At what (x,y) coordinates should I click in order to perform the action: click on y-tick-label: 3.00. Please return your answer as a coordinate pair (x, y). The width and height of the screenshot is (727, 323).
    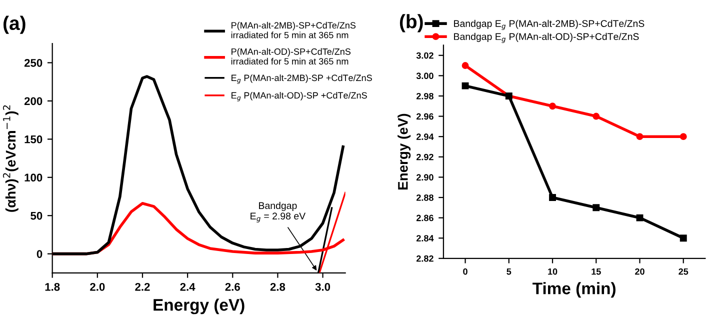
    Looking at the image, I should click on (425, 76).